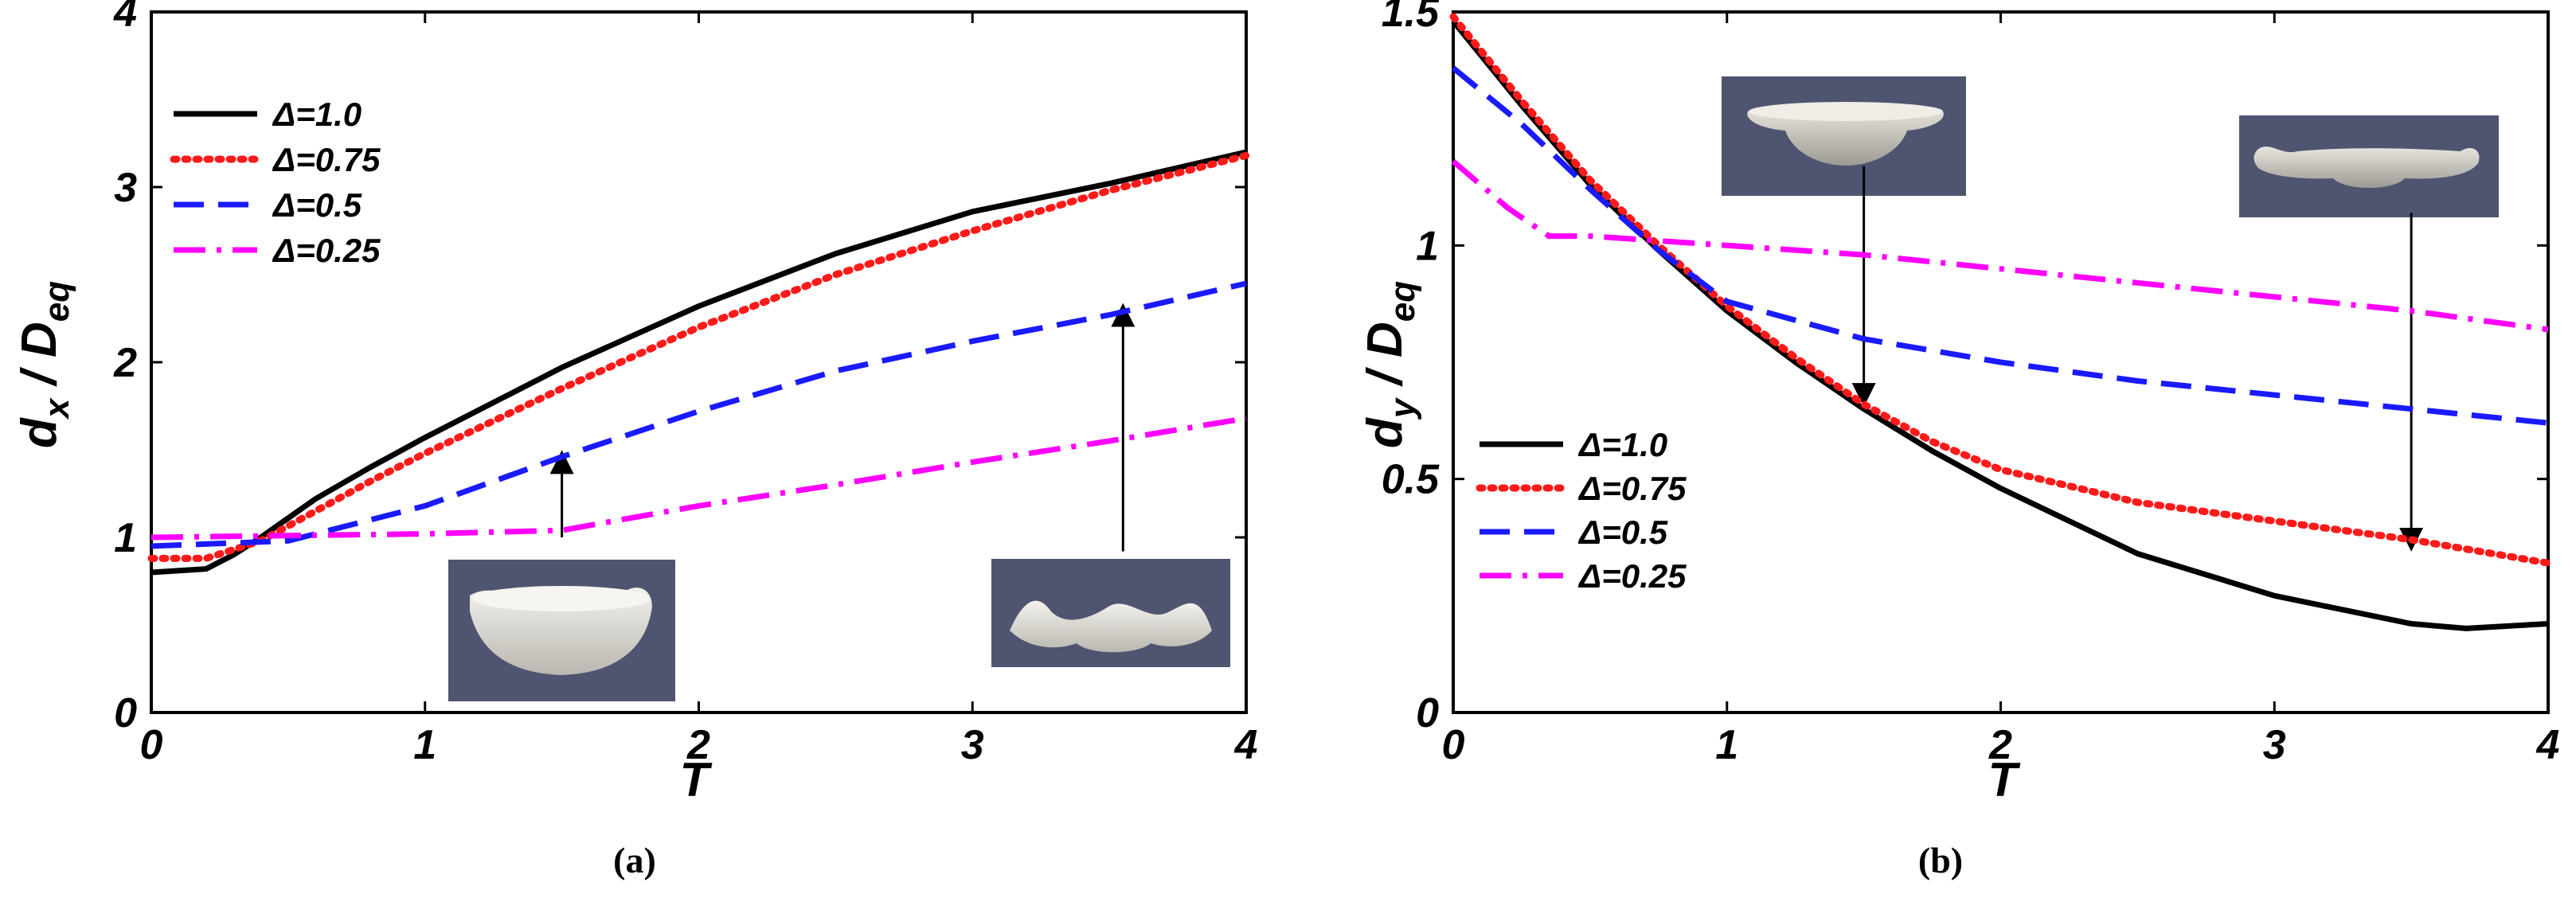  Describe the element at coordinates (1411, 480) in the screenshot. I see `y-tick-label: 0.5` at that location.